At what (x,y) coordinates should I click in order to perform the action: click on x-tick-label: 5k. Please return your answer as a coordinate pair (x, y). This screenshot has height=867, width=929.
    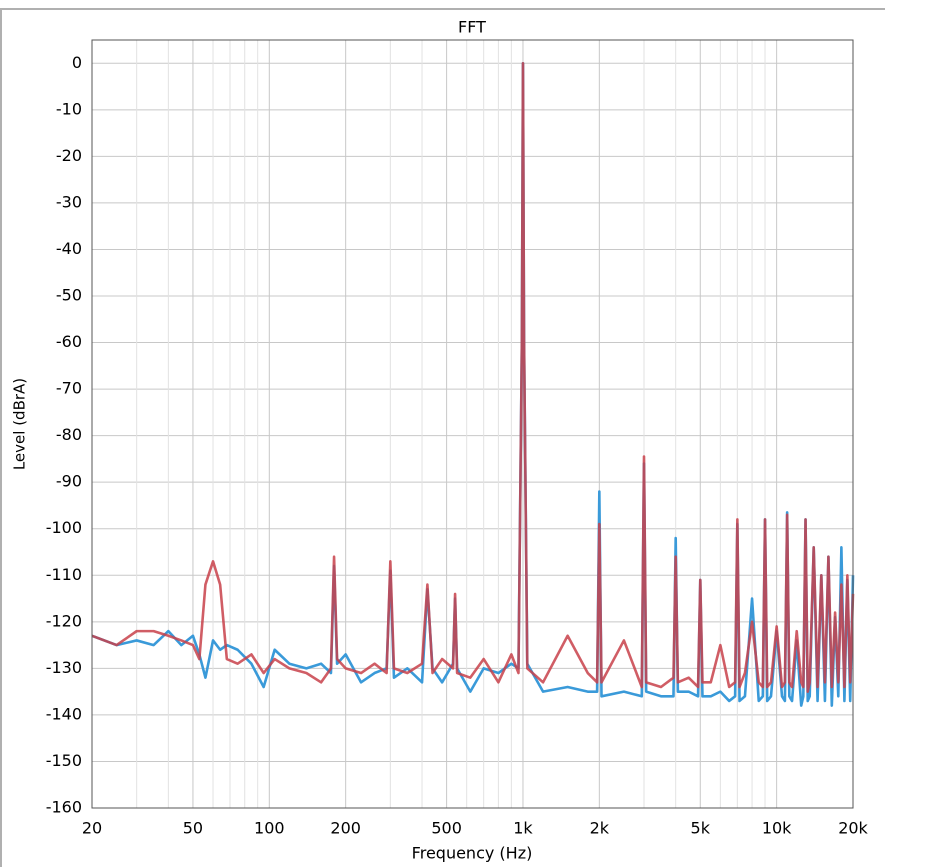
    Looking at the image, I should click on (701, 828).